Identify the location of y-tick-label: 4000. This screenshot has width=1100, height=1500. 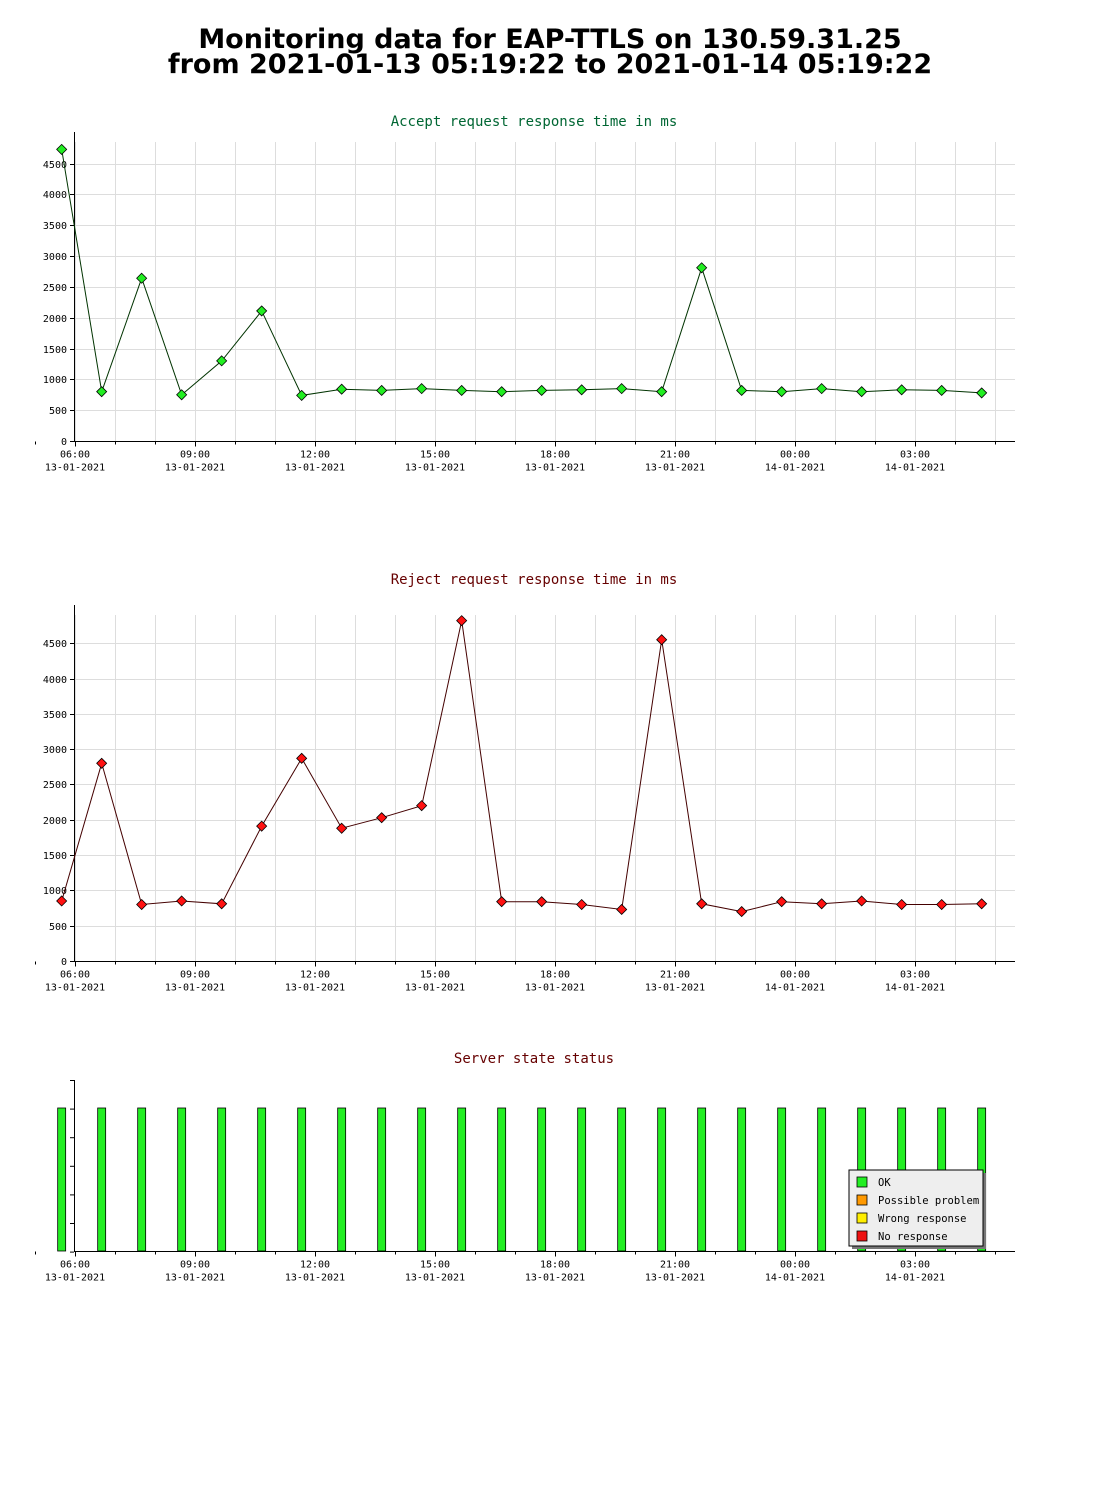
(55, 680).